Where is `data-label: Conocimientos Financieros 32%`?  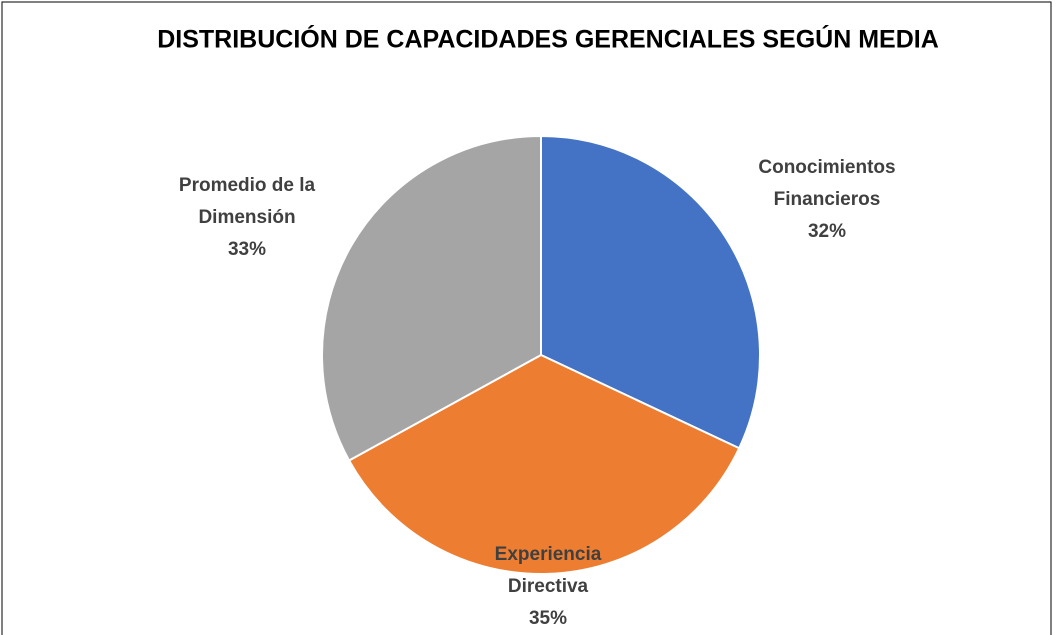 data-label: Conocimientos Financieros 32% is located at coordinates (827, 200).